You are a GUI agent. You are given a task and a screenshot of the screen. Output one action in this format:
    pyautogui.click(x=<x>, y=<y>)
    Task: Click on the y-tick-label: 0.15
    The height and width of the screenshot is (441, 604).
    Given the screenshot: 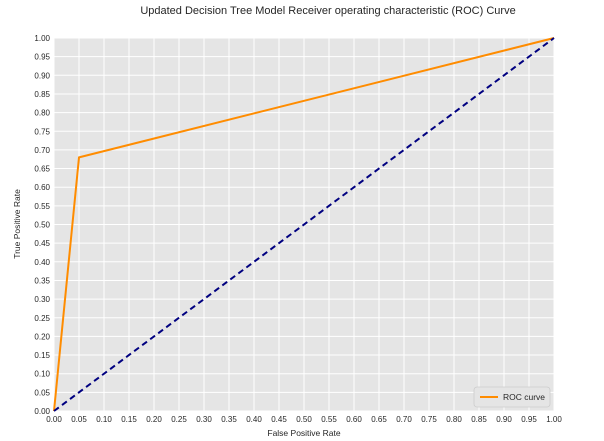 What is the action you would take?
    pyautogui.click(x=42, y=355)
    